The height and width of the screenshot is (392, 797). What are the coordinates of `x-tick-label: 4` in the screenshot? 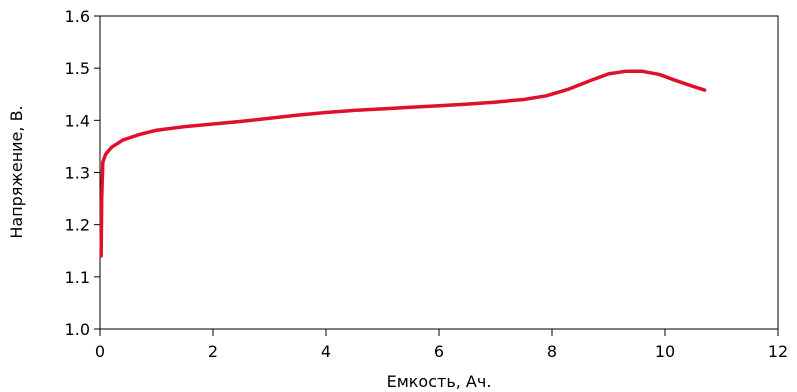 It's located at (326, 351).